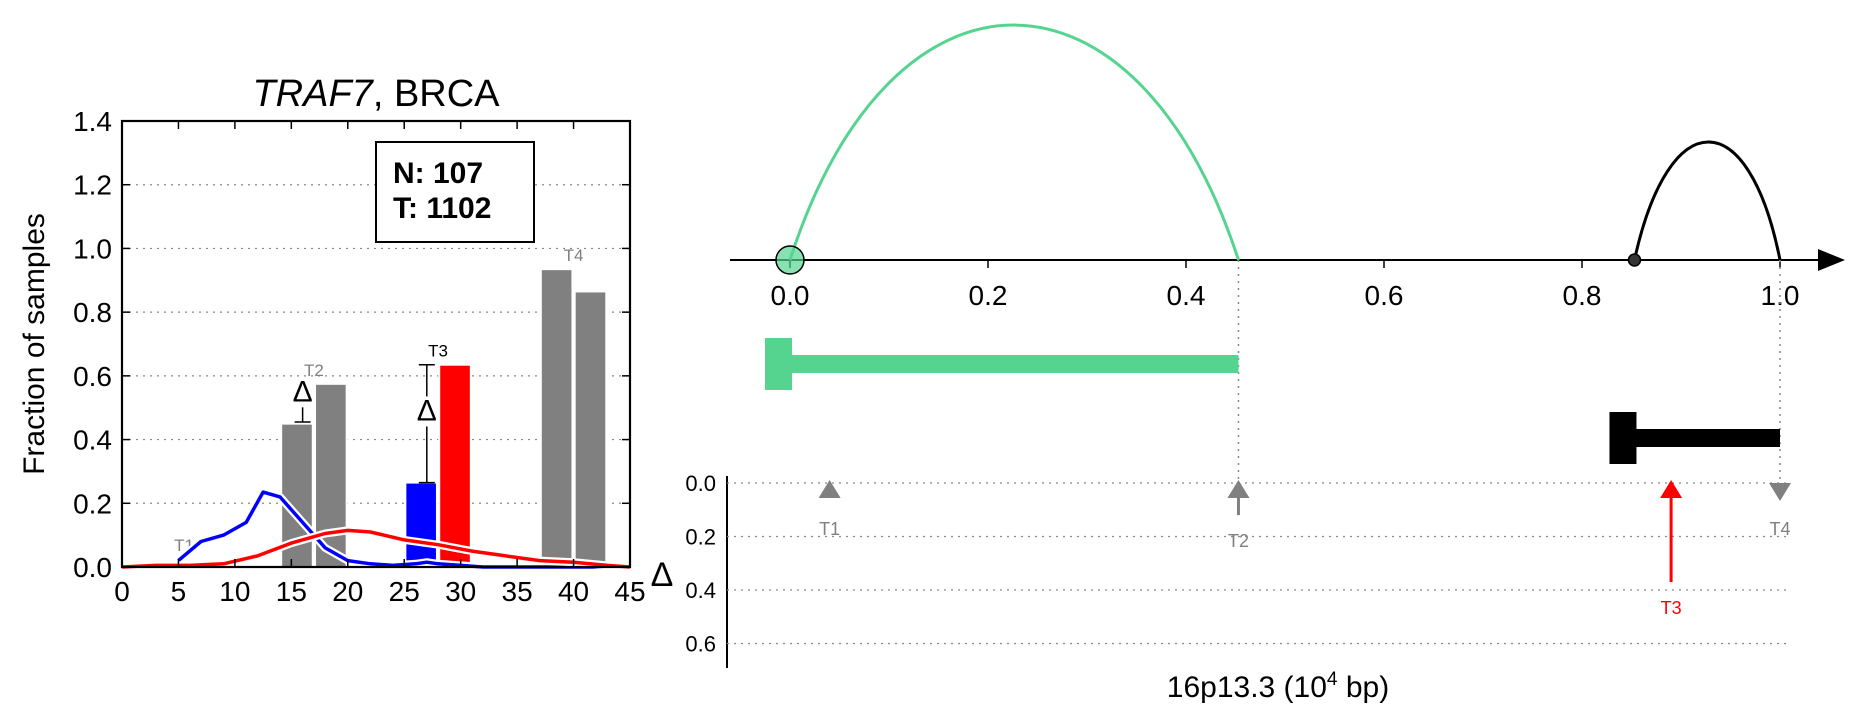  Describe the element at coordinates (347, 591) in the screenshot. I see `x-tick-label: 20` at that location.